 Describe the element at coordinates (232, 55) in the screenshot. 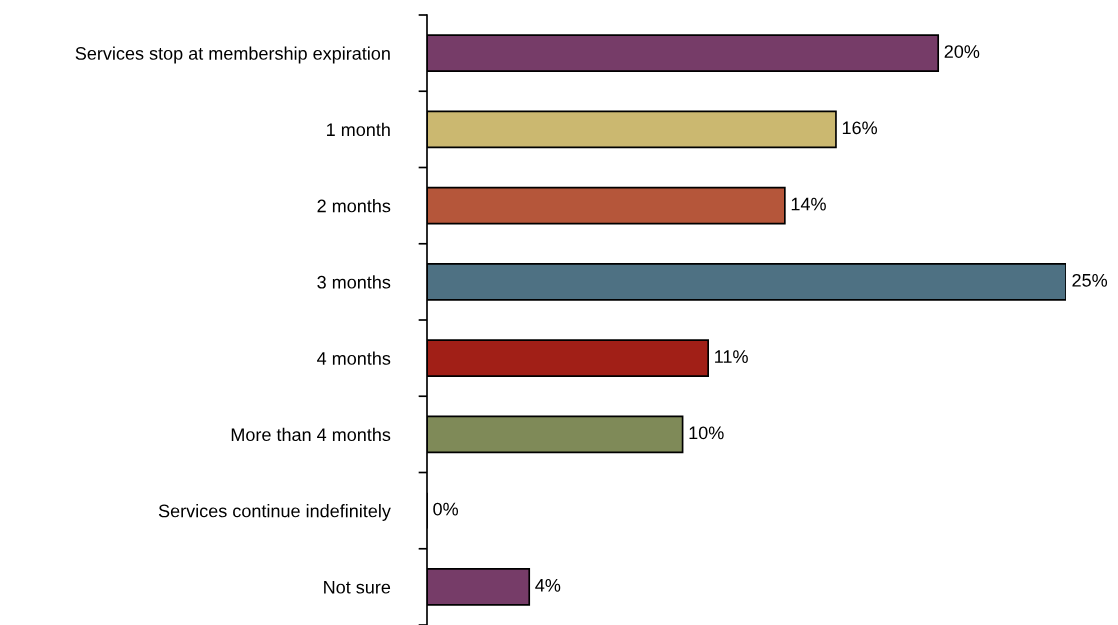

I see `y-tick-label: Services stop at membership expiration` at that location.